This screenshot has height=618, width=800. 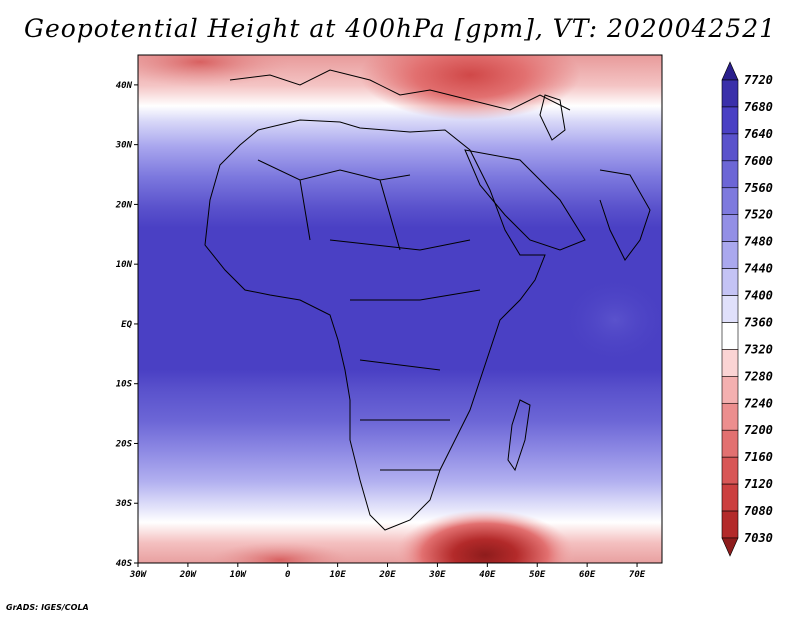 I want to click on lon-label: 10E, so click(x=337, y=575).